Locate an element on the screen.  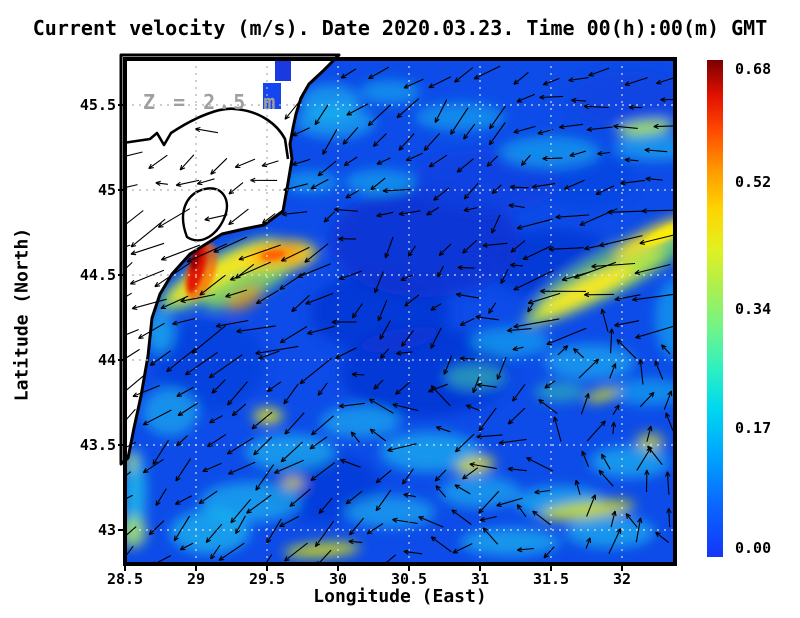
y-axis-label: Latitude (North) is located at coordinates (22, 314).